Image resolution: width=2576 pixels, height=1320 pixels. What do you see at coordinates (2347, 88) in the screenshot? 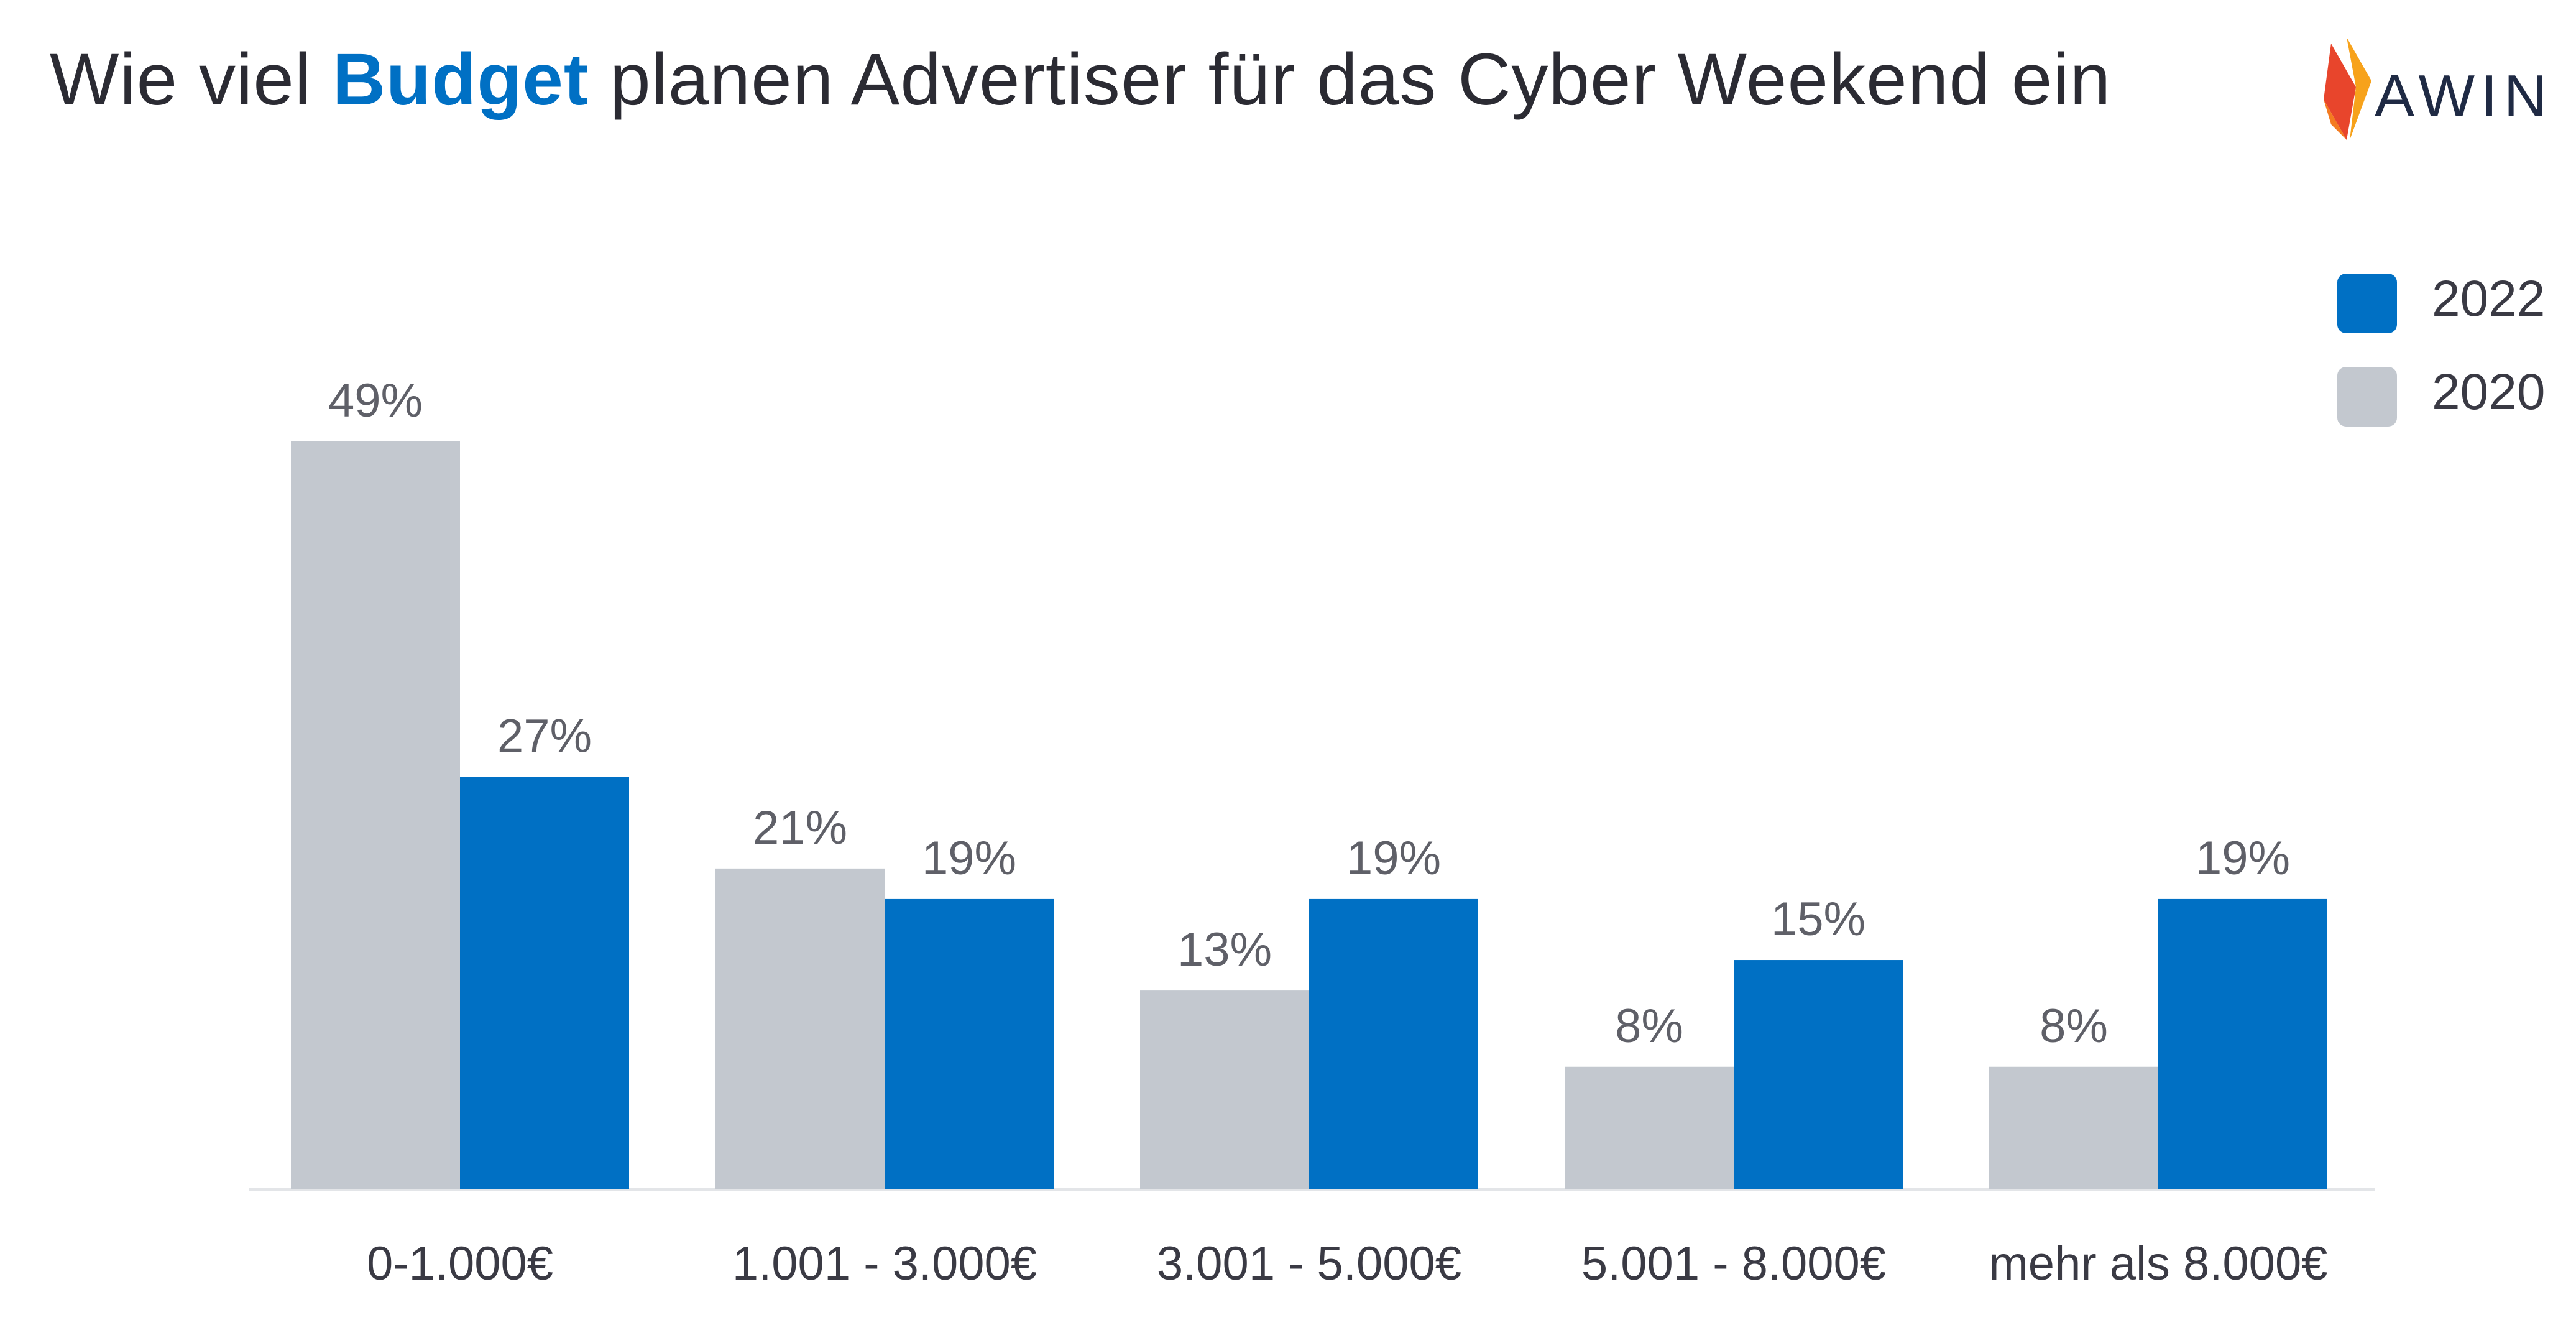
I see `awin-flame-icon` at bounding box center [2347, 88].